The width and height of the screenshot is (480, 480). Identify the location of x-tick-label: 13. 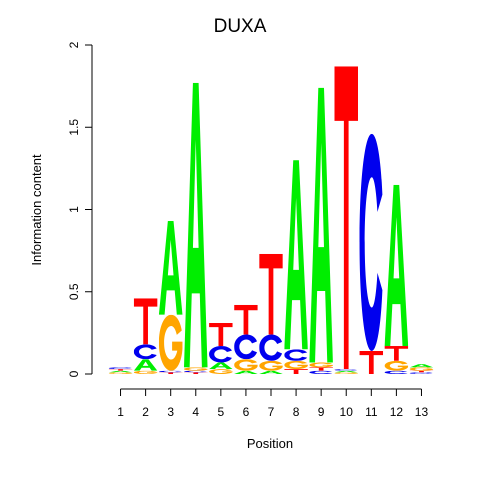
(422, 412).